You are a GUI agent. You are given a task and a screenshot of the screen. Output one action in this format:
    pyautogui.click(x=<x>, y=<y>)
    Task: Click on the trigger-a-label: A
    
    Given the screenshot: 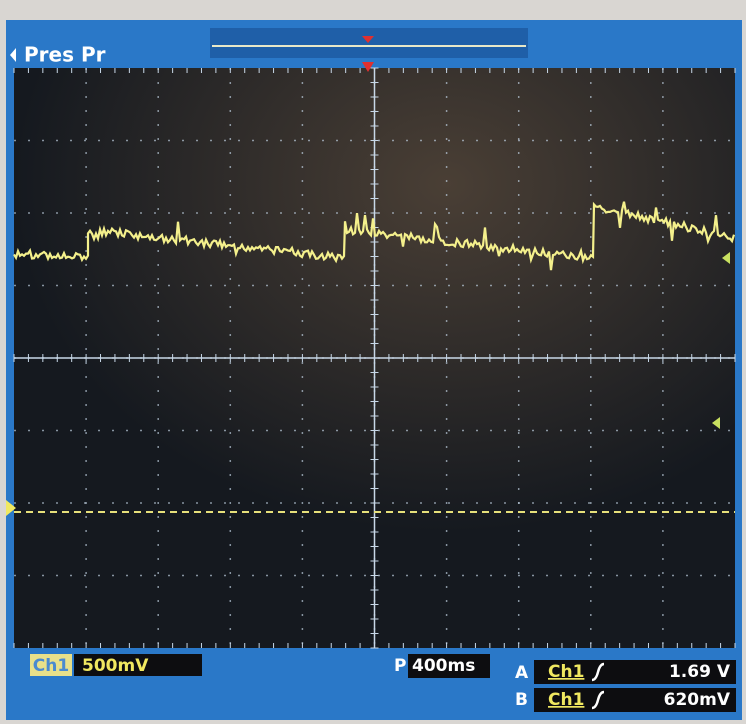 What is the action you would take?
    pyautogui.click(x=522, y=673)
    